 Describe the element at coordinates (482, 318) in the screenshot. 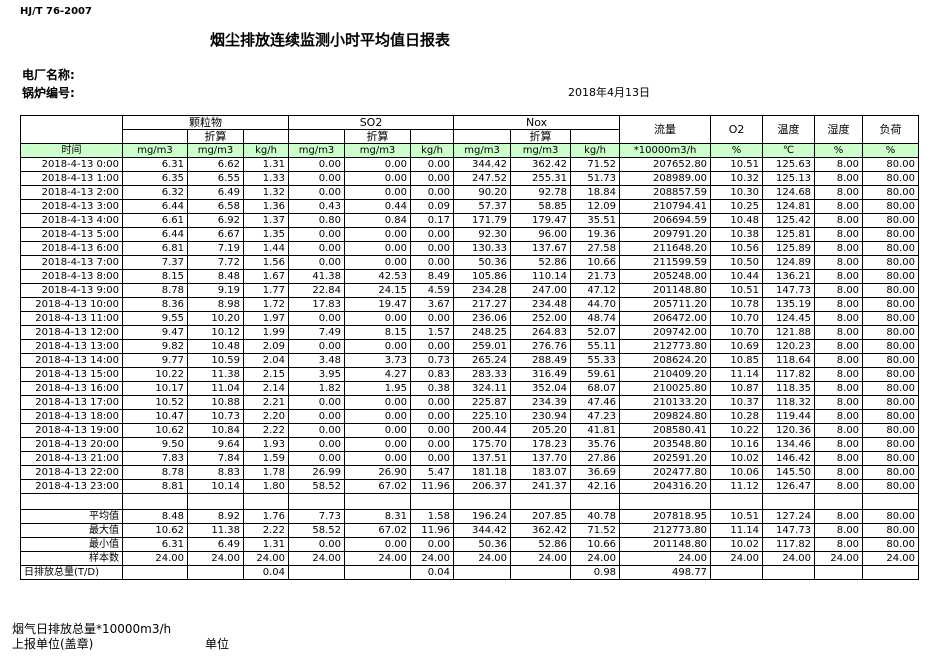

I see `value-cell: 236.06` at that location.